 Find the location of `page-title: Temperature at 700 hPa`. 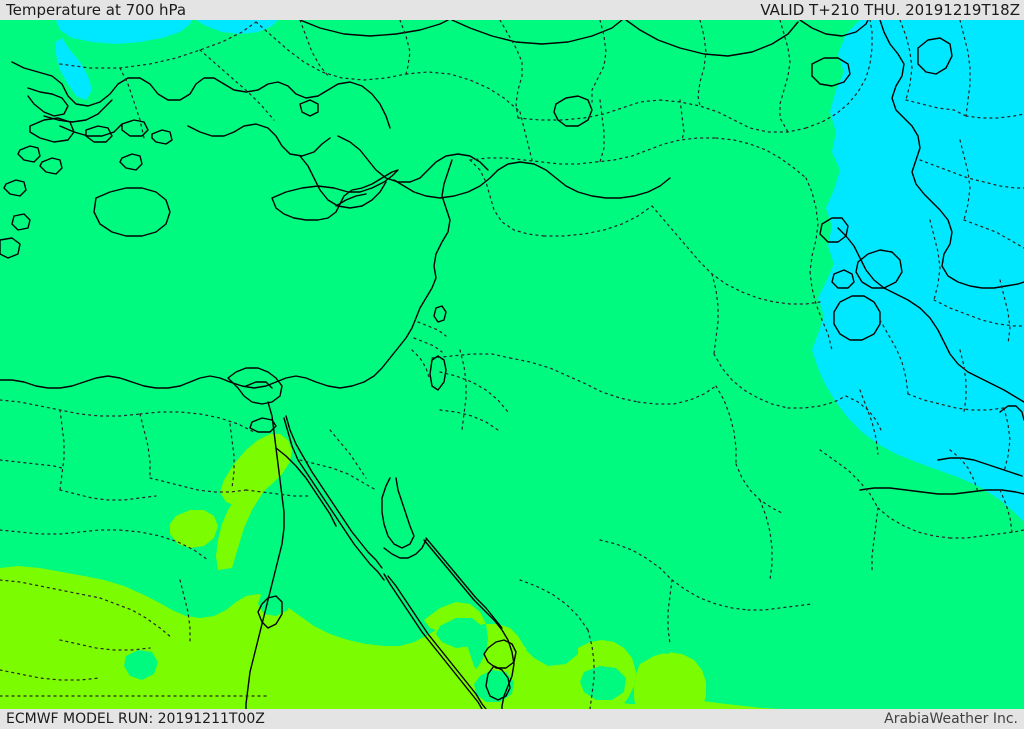

page-title: Temperature at 700 hPa is located at coordinates (96, 10).